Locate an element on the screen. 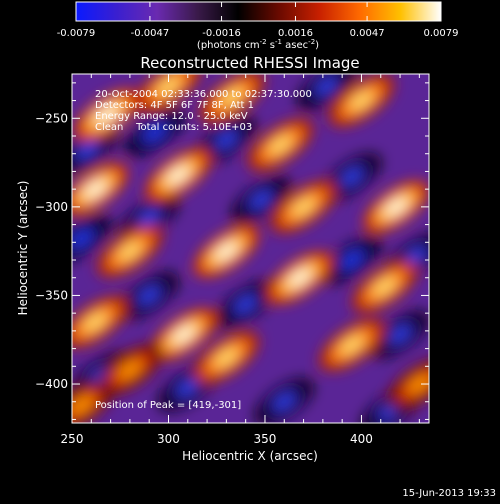 This screenshot has width=500, height=504. y-tick-label: −300 is located at coordinates (51, 207).